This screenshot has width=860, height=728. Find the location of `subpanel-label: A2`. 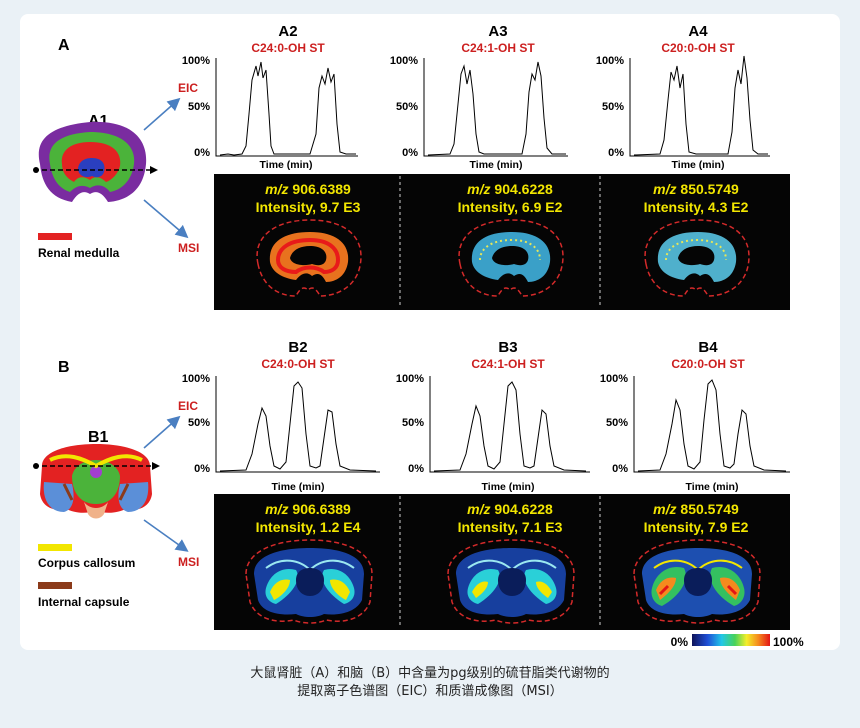

subpanel-label: A2 is located at coordinates (287, 31).